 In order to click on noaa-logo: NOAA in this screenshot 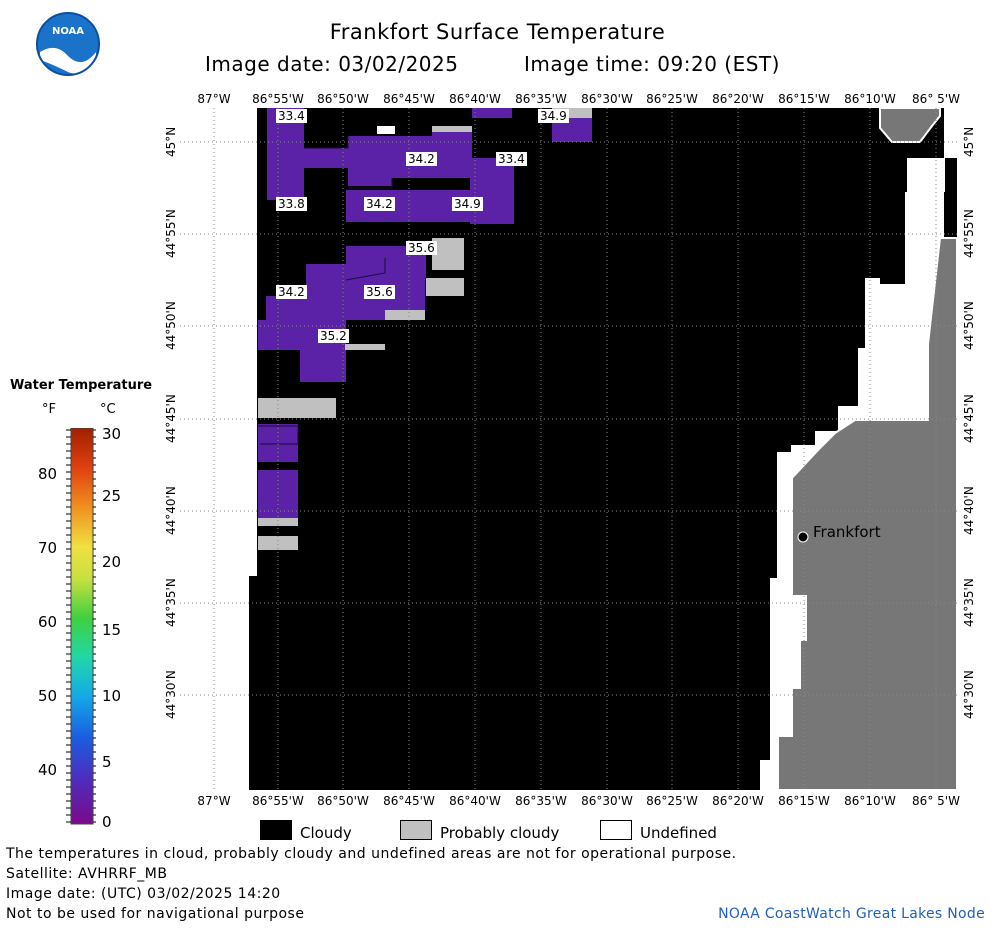, I will do `click(68, 44)`.